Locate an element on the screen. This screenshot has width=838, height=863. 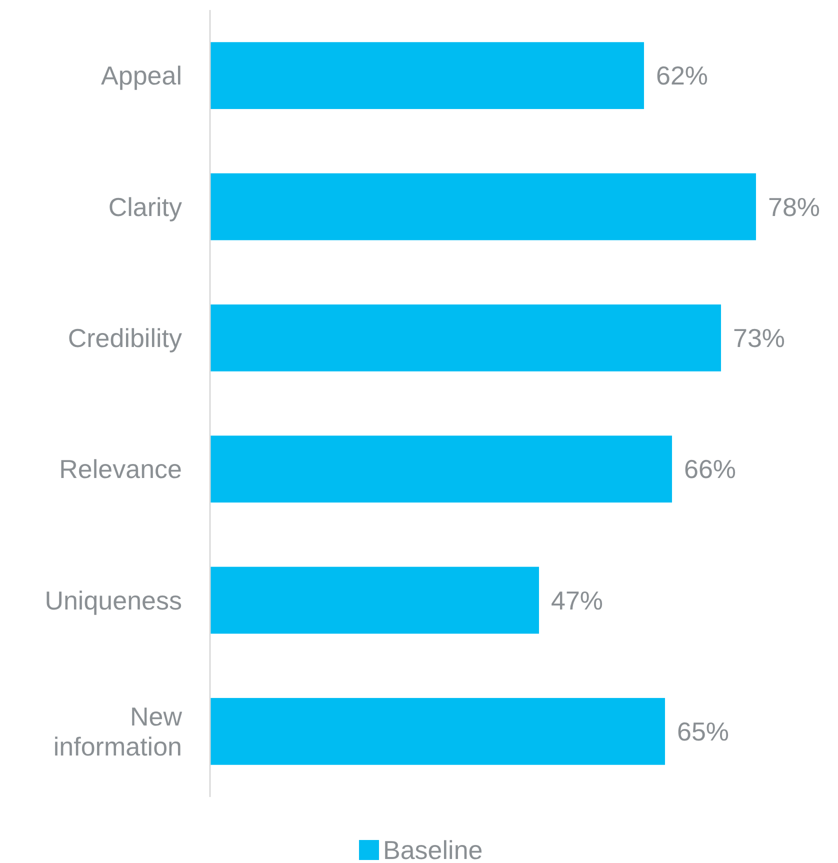
data-label: 73% is located at coordinates (759, 338).